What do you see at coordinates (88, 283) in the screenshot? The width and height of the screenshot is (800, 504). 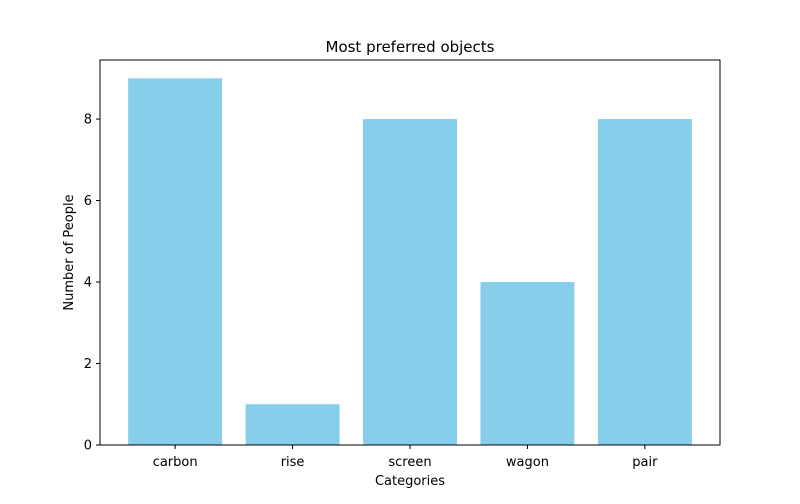 I see `y-tick-label: 4` at bounding box center [88, 283].